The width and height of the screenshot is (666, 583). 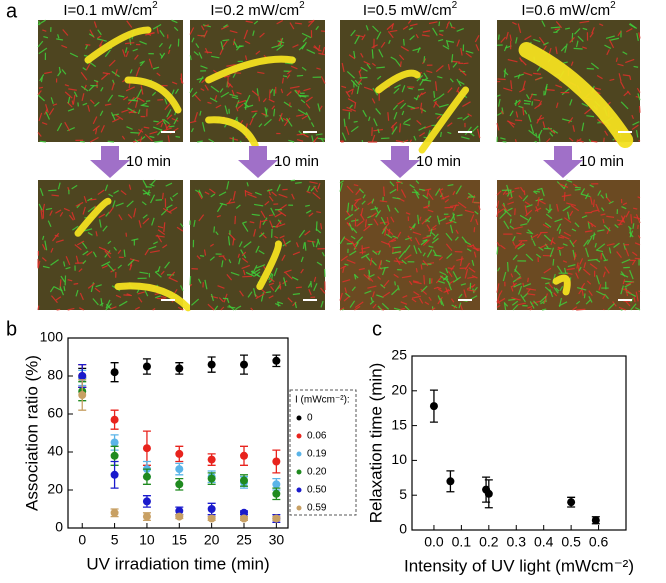 I want to click on arrow-label: 10 min, so click(x=438, y=161).